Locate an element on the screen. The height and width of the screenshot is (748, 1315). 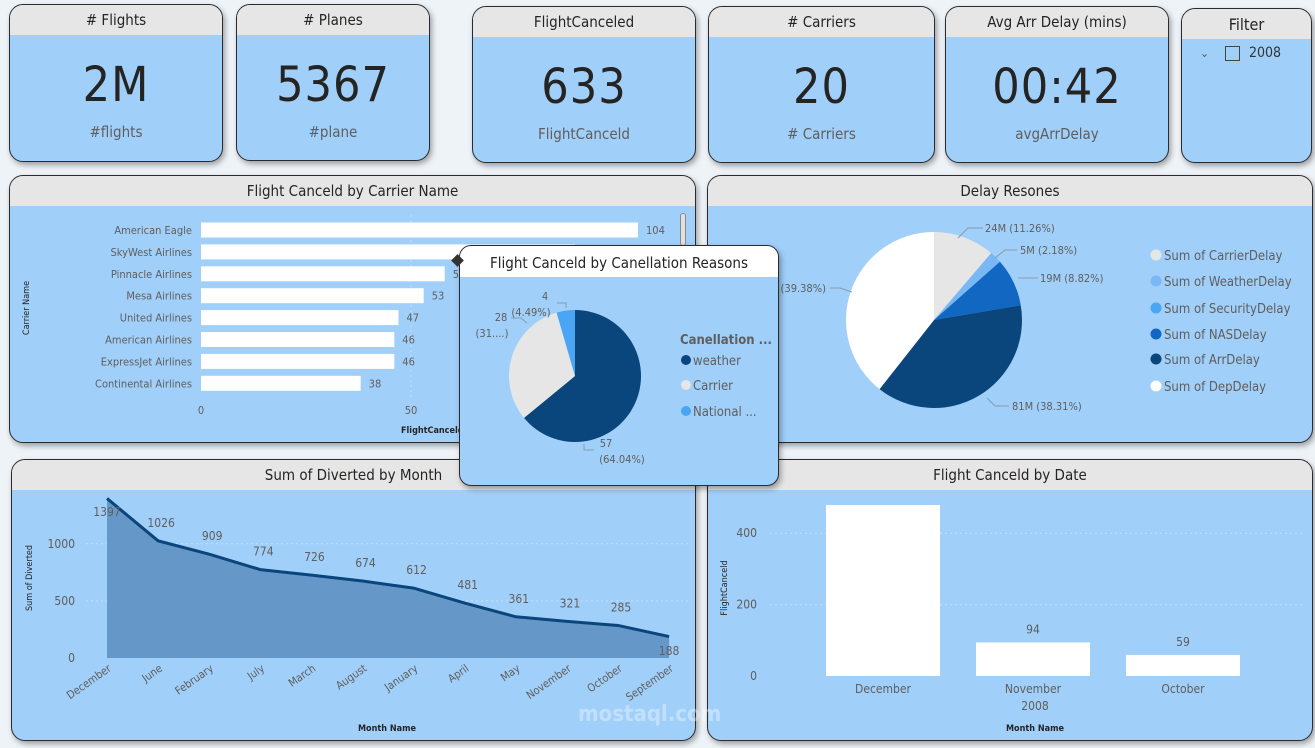
x-tick-label: November is located at coordinates (1033, 689).